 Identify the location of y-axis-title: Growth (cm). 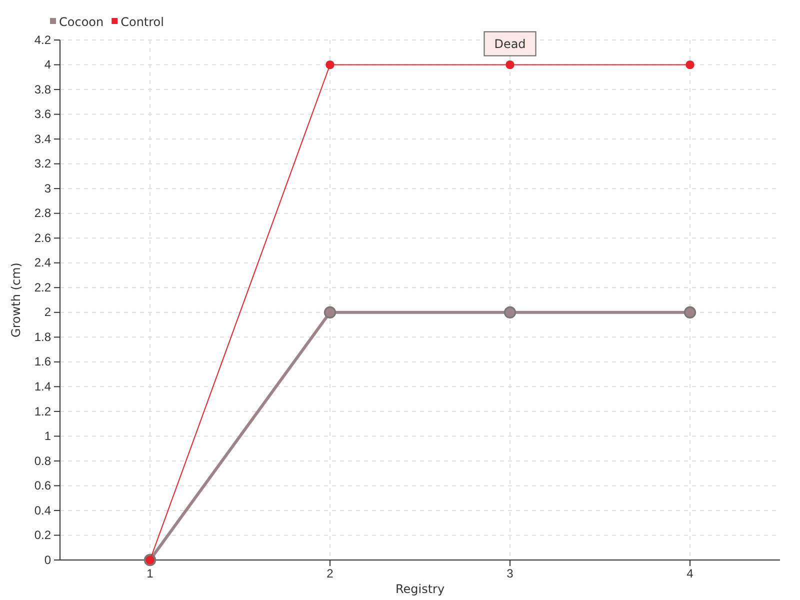
(16, 300).